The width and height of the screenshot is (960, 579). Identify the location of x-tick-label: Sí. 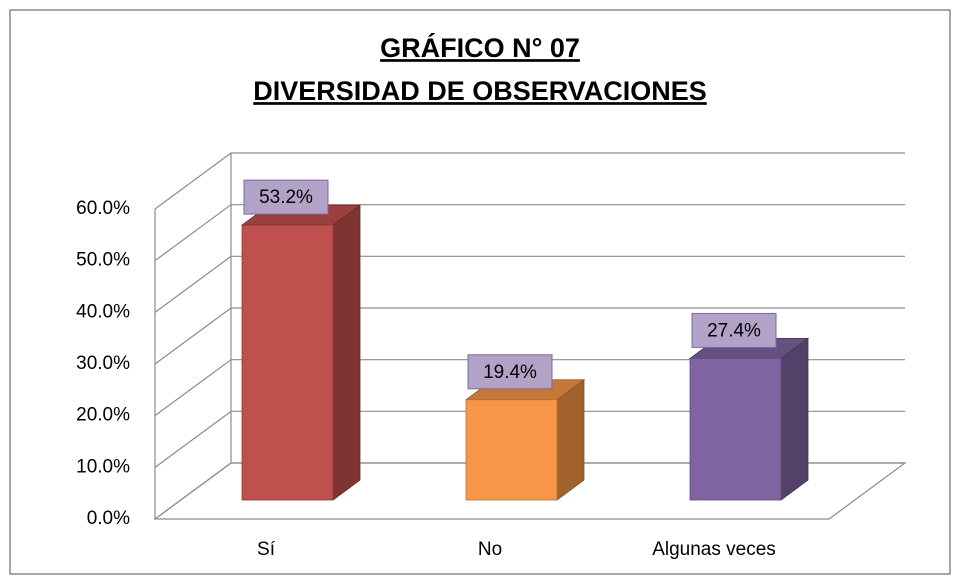
(266, 549).